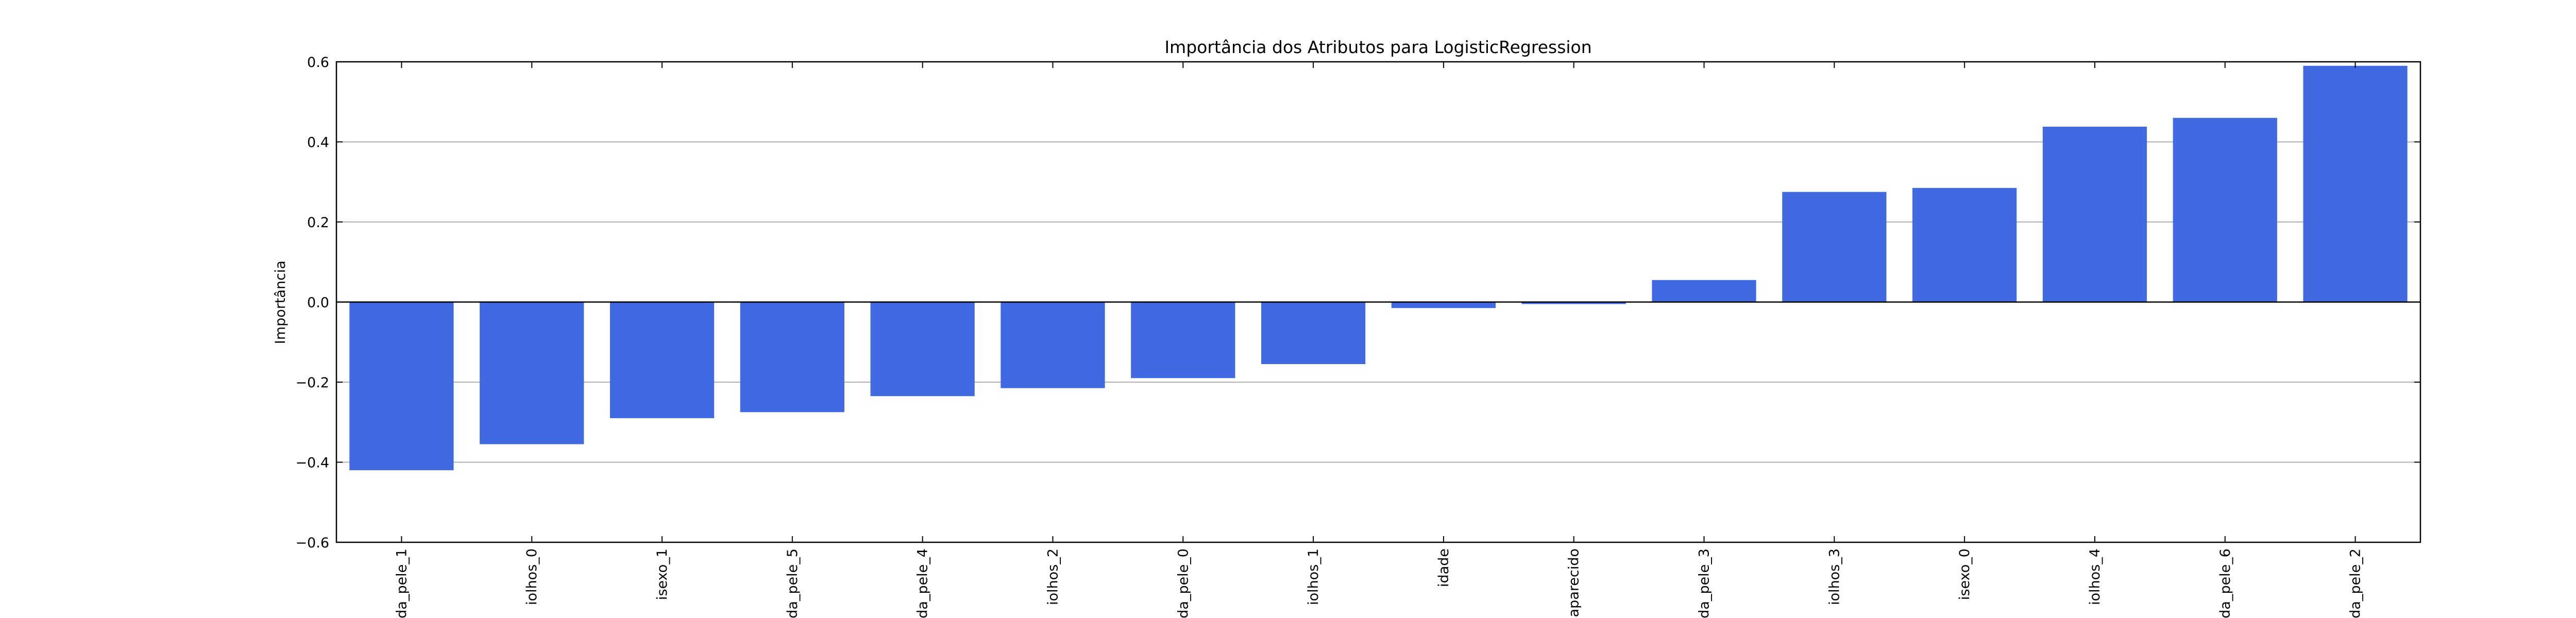  What do you see at coordinates (318, 143) in the screenshot?
I see `y-tick-label: 0.4` at bounding box center [318, 143].